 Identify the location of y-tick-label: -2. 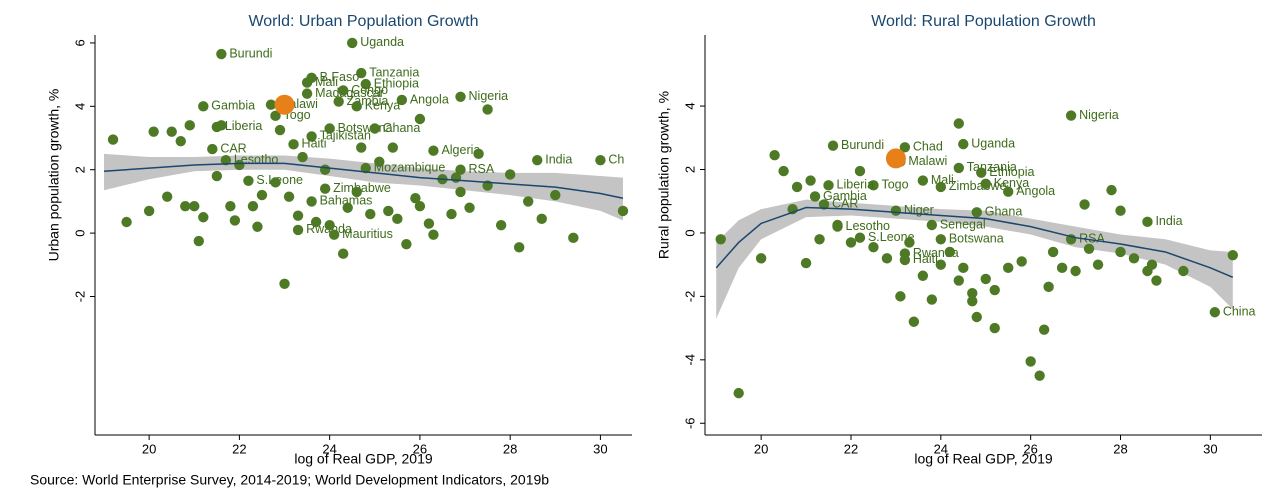
(689, 297).